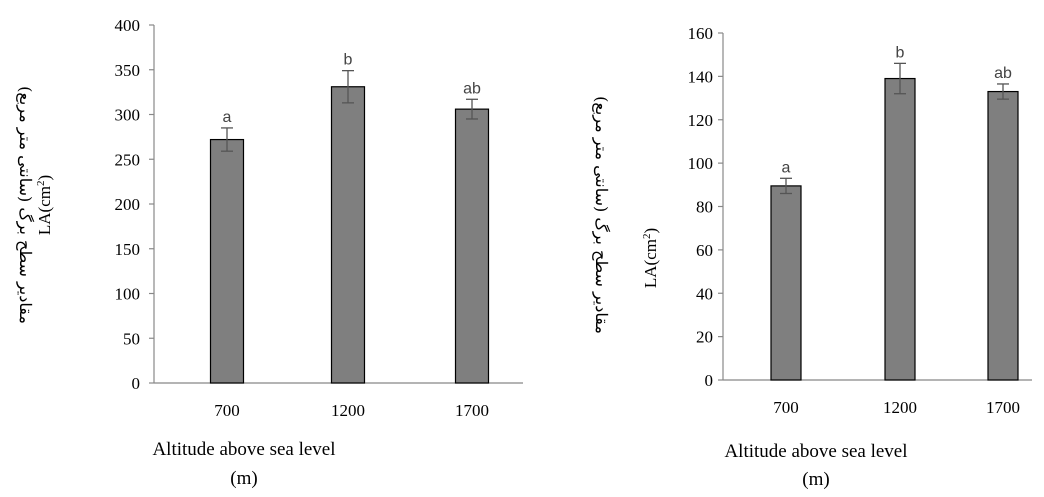 This screenshot has height=497, width=1044. I want to click on y-tick-label: 60, so click(704, 250).